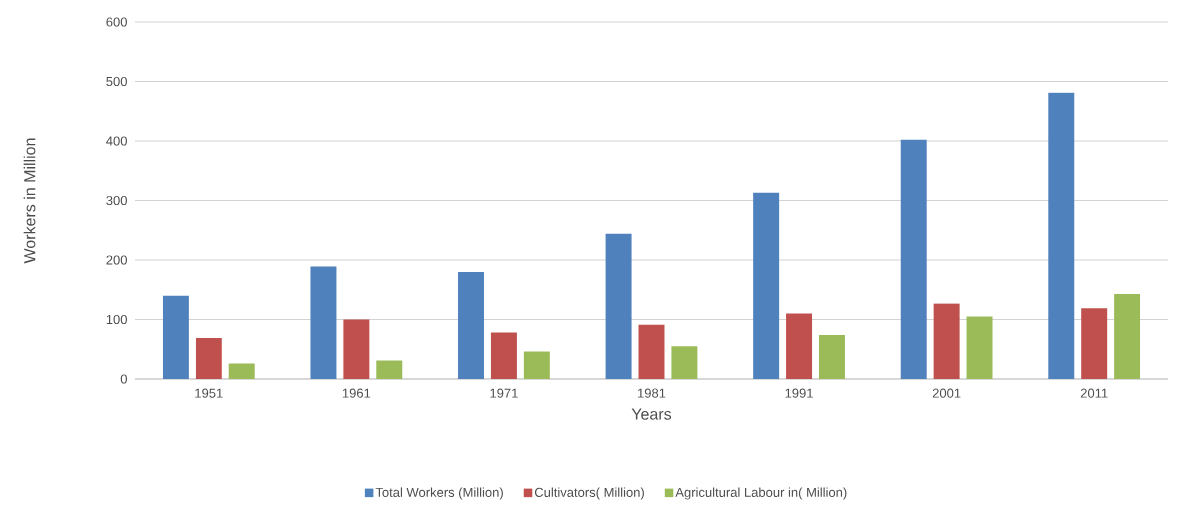  I want to click on y-tick-label: 200, so click(116, 260).